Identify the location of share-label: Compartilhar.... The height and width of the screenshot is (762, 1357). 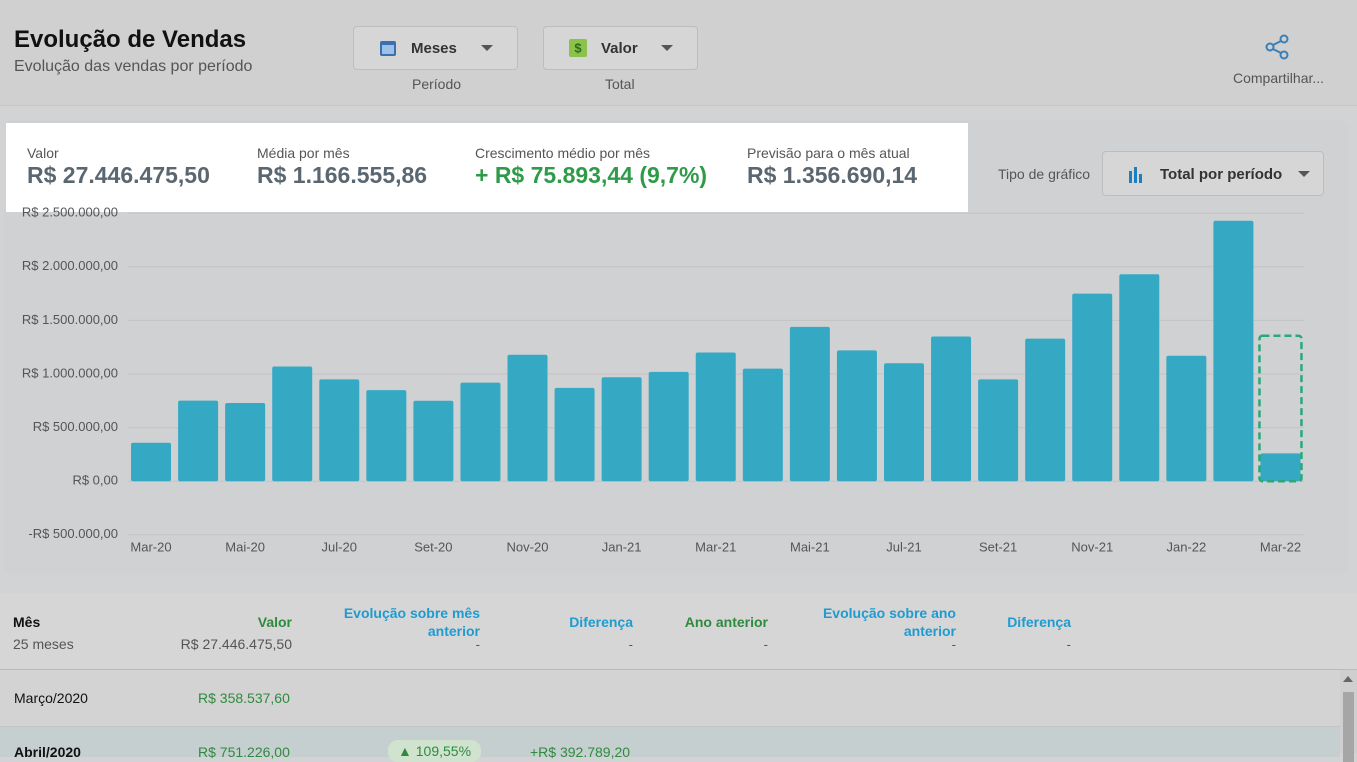
(1279, 78).